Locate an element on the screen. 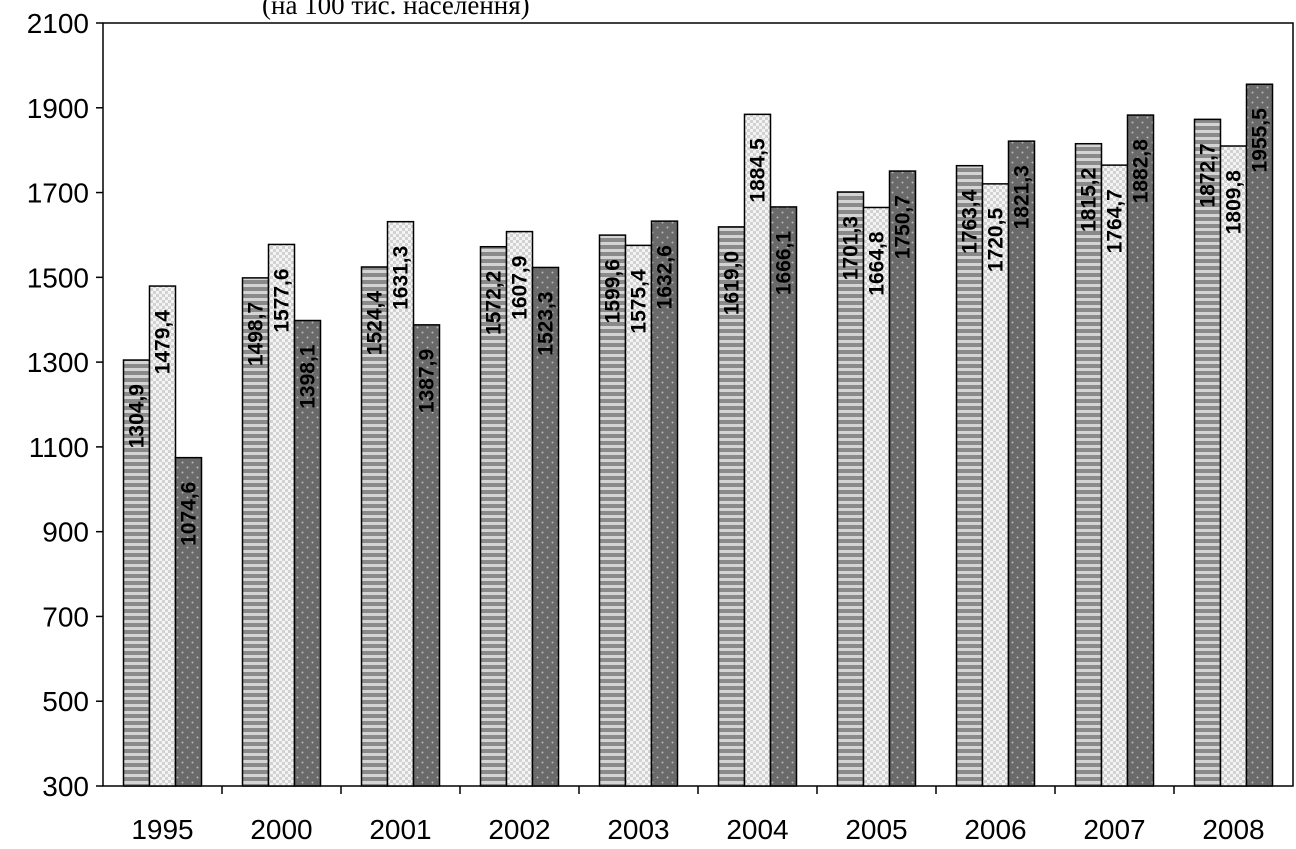 The width and height of the screenshot is (1296, 849). x-tick-label: 2008 is located at coordinates (1233, 829).